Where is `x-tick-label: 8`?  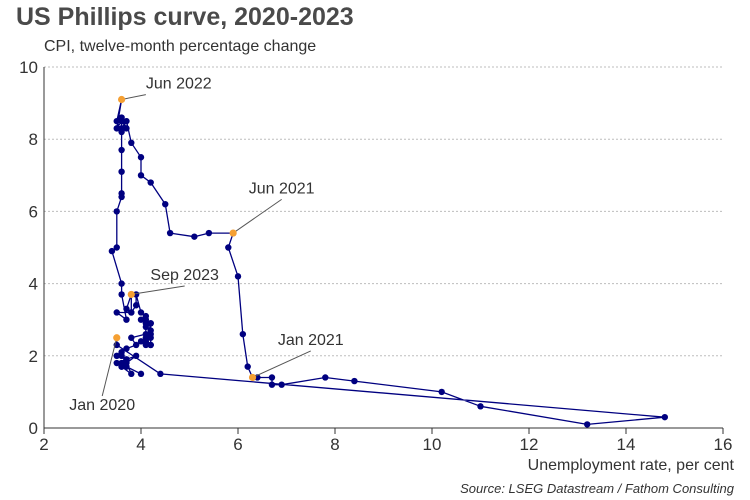
x-tick-label: 8 is located at coordinates (334, 444).